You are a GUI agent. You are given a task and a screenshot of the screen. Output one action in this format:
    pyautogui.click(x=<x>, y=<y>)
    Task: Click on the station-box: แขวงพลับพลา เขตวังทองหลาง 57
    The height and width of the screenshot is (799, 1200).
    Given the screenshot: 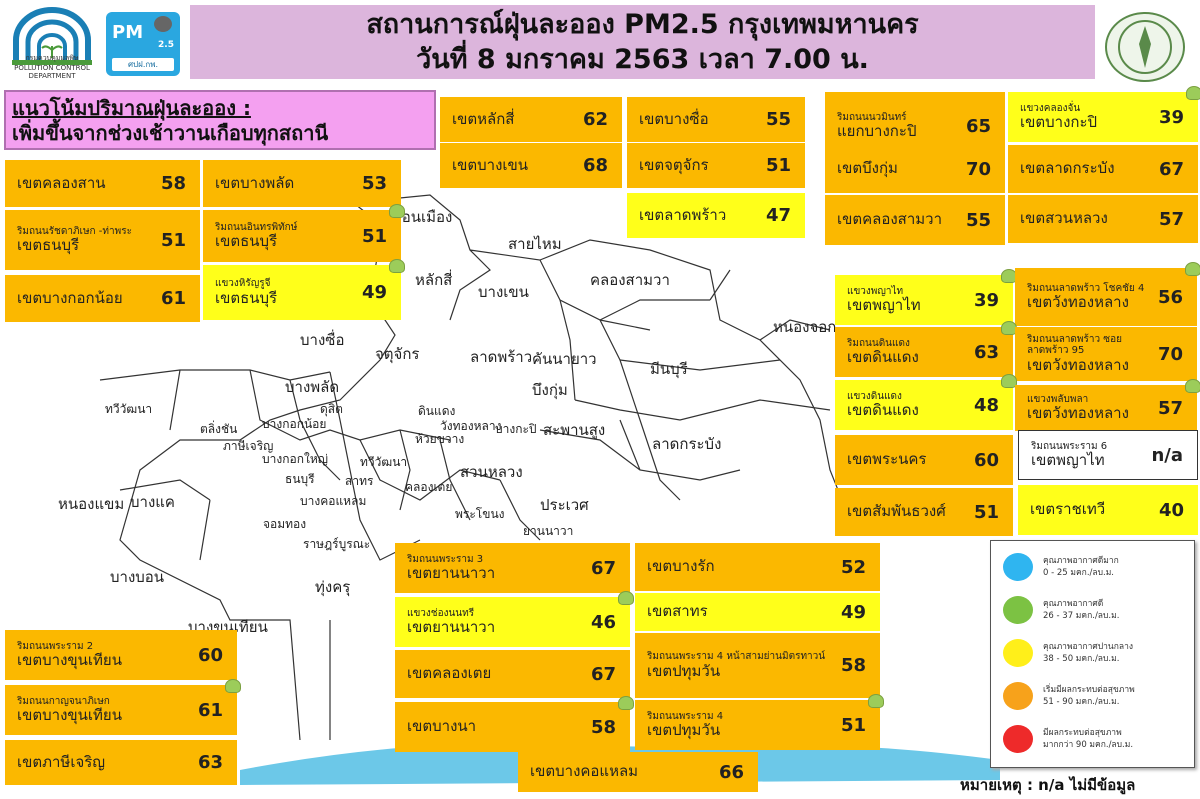 What is the action you would take?
    pyautogui.click(x=1107, y=405)
    